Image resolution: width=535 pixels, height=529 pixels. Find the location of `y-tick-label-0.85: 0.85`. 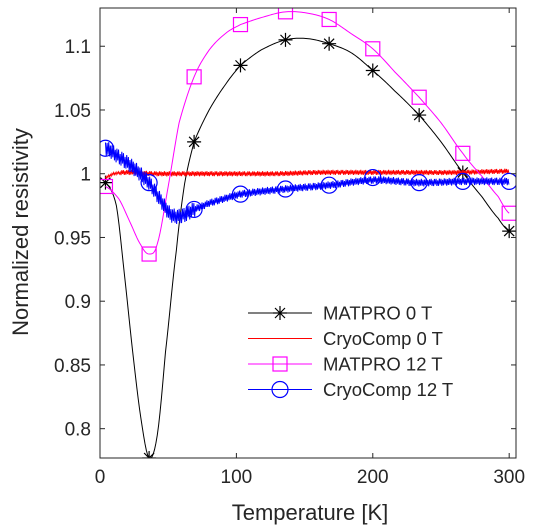

y-tick-label-0.85: 0.85 is located at coordinates (72, 366).